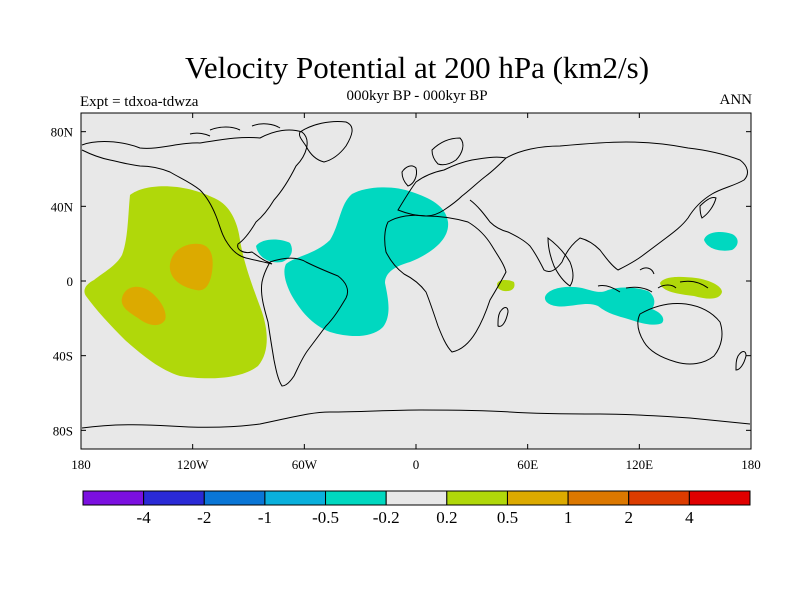 This screenshot has height=600, width=800. I want to click on x-tick-label: 0, so click(416, 464).